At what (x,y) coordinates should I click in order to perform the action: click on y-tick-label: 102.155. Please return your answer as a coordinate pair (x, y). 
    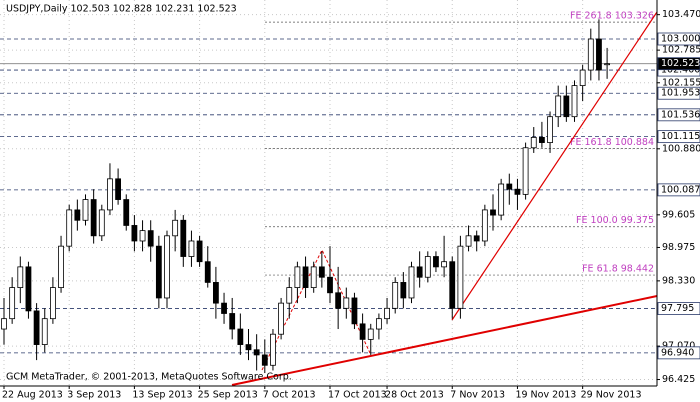
    Looking at the image, I should click on (681, 82).